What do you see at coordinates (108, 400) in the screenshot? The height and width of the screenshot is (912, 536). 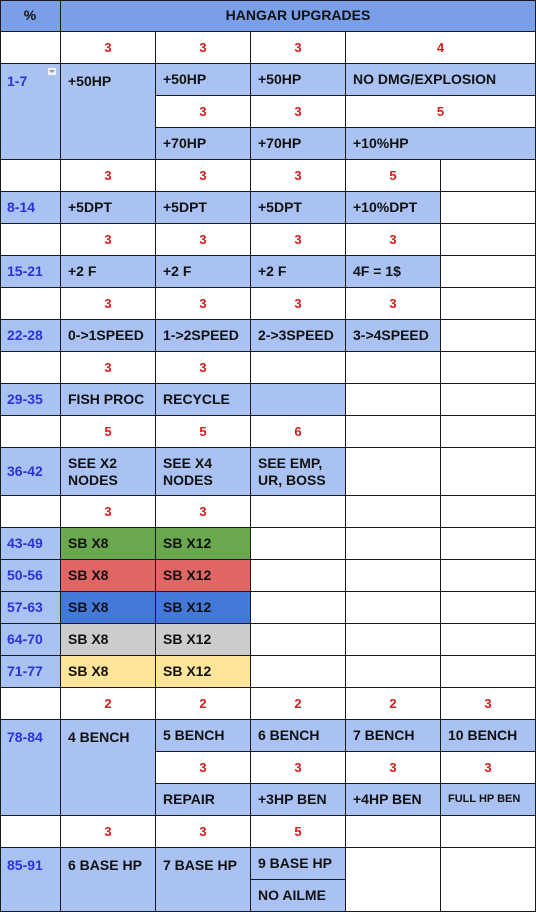 I see `upgrade-cell: FISH PROC` at bounding box center [108, 400].